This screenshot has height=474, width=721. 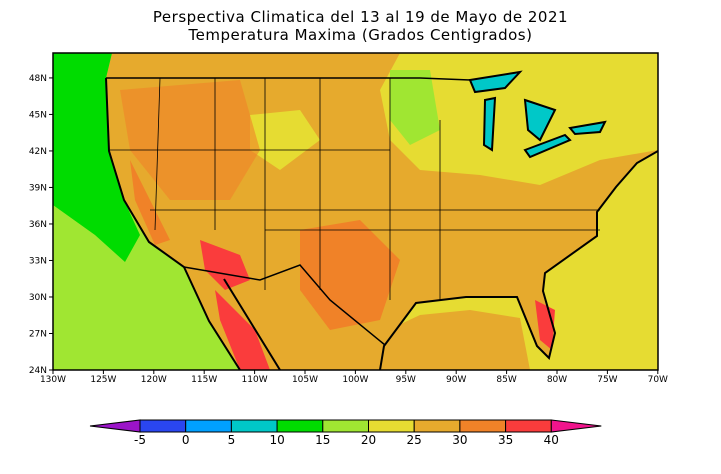 I want to click on colorbar: -5 0 5 10 15 20 25 30 35 40, so click(x=345, y=433).